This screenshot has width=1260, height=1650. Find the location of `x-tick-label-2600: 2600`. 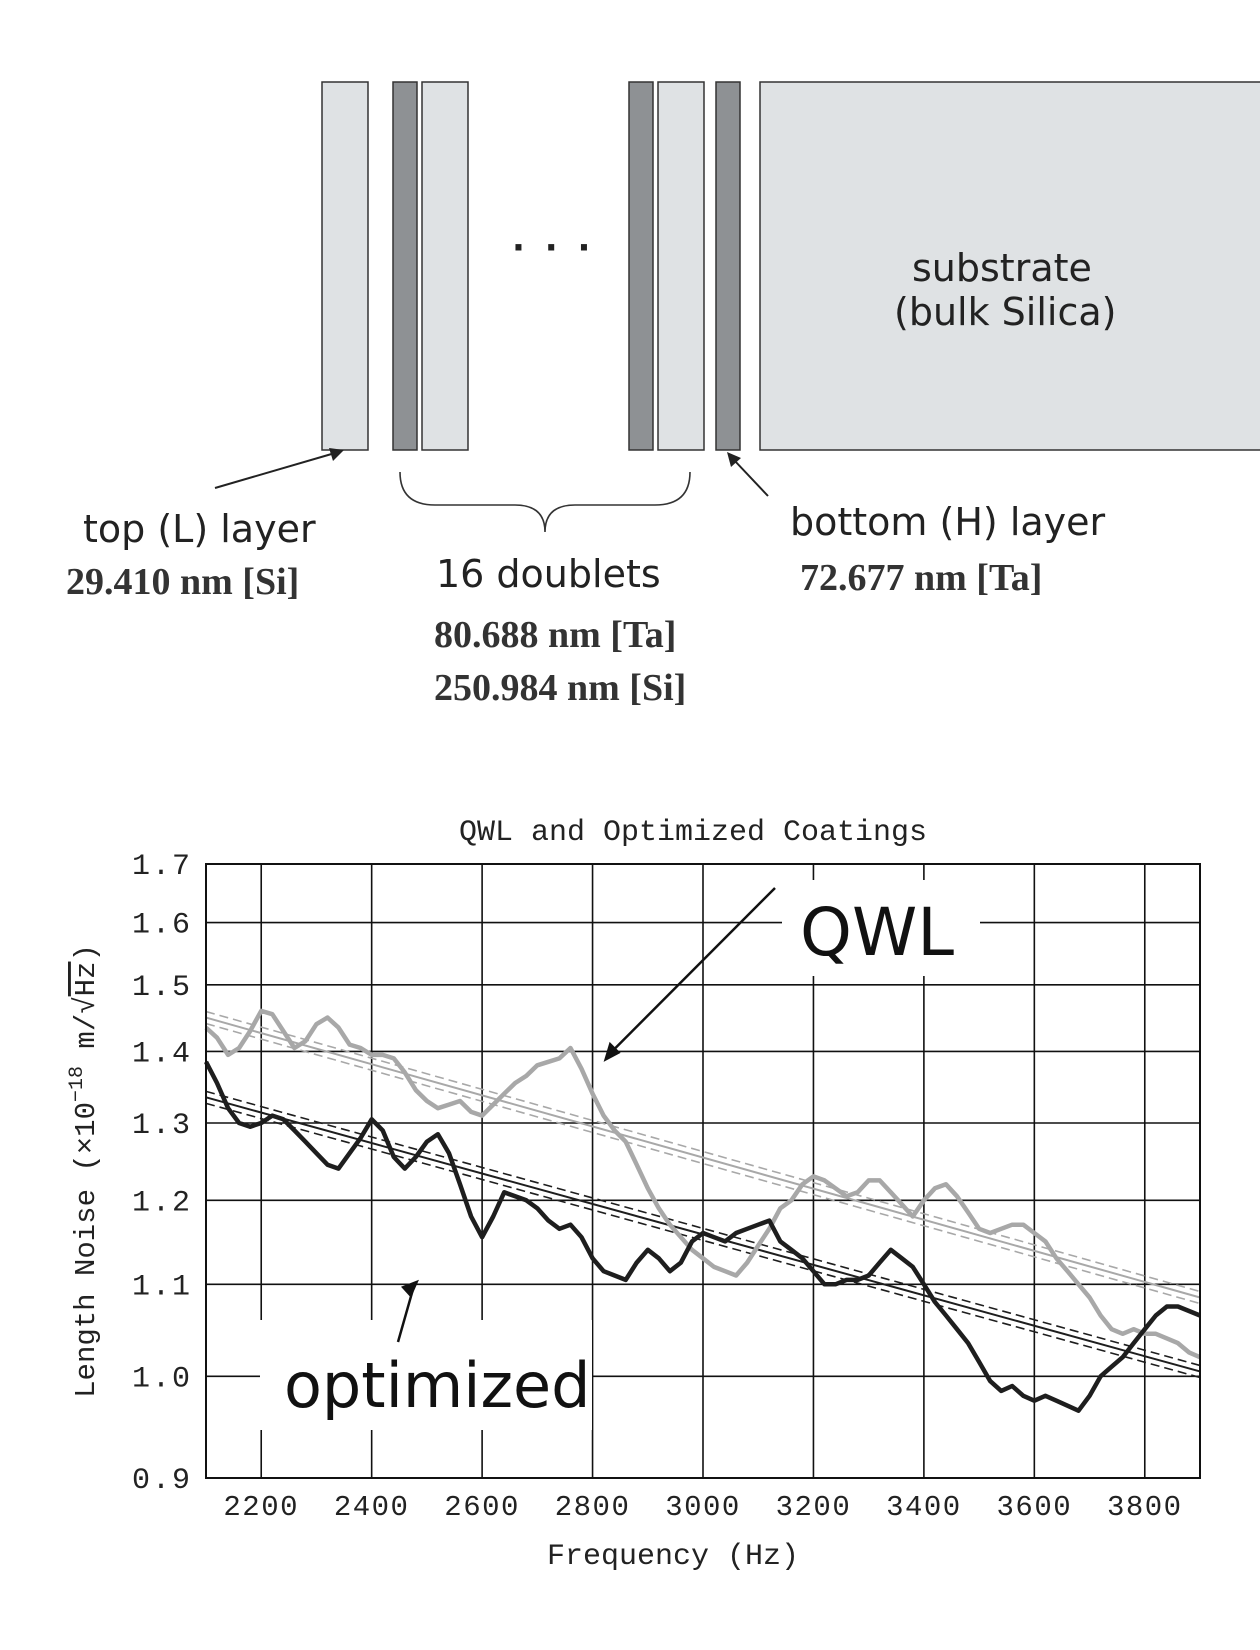

x-tick-label-2600: 2600 is located at coordinates (482, 1507).